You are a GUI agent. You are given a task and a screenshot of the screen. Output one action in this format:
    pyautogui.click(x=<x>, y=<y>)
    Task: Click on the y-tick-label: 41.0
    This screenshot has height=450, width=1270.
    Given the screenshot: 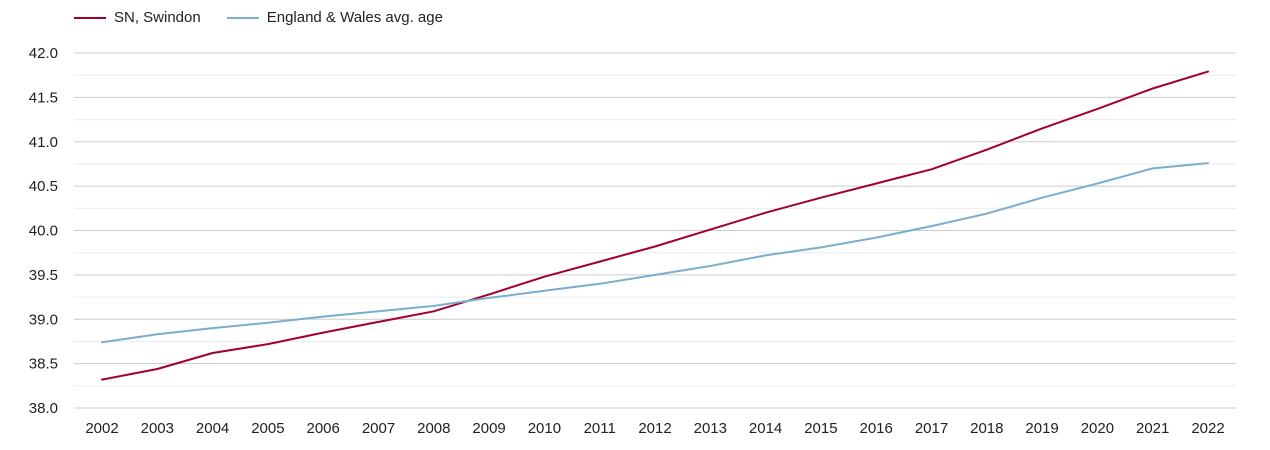 What is the action you would take?
    pyautogui.click(x=43, y=142)
    